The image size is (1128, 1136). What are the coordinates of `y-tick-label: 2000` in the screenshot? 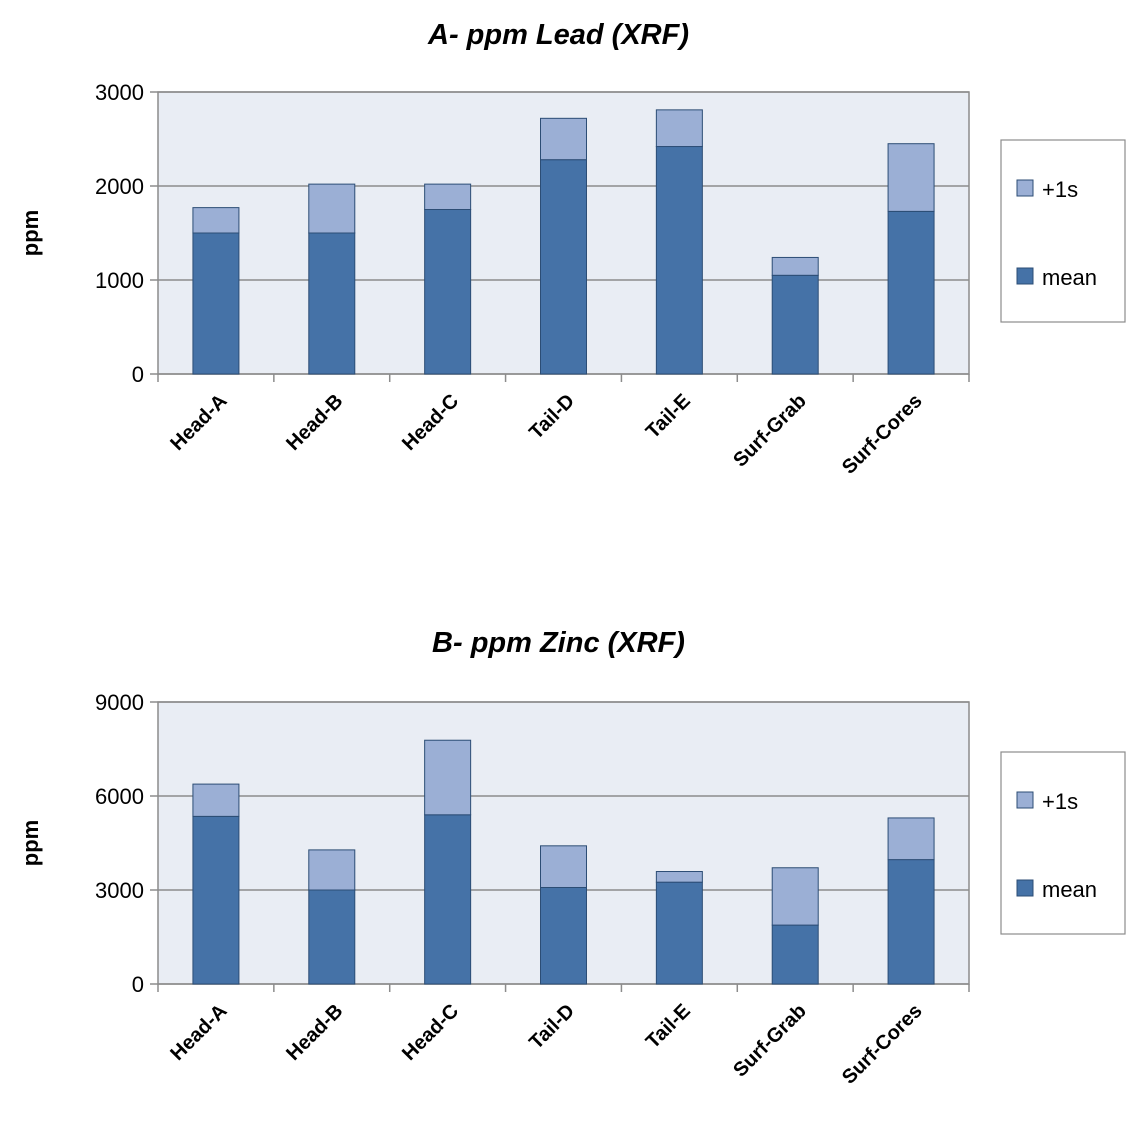 It's located at (119, 186).